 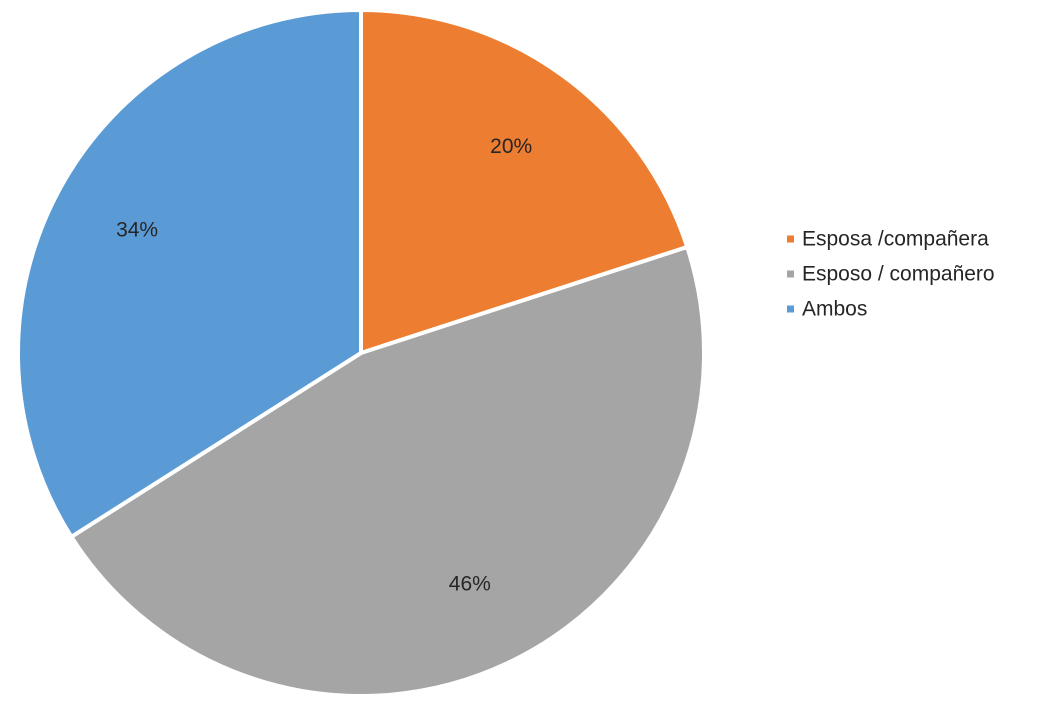 What do you see at coordinates (511, 146) in the screenshot?
I see `data-label-esposa-companera: 20%` at bounding box center [511, 146].